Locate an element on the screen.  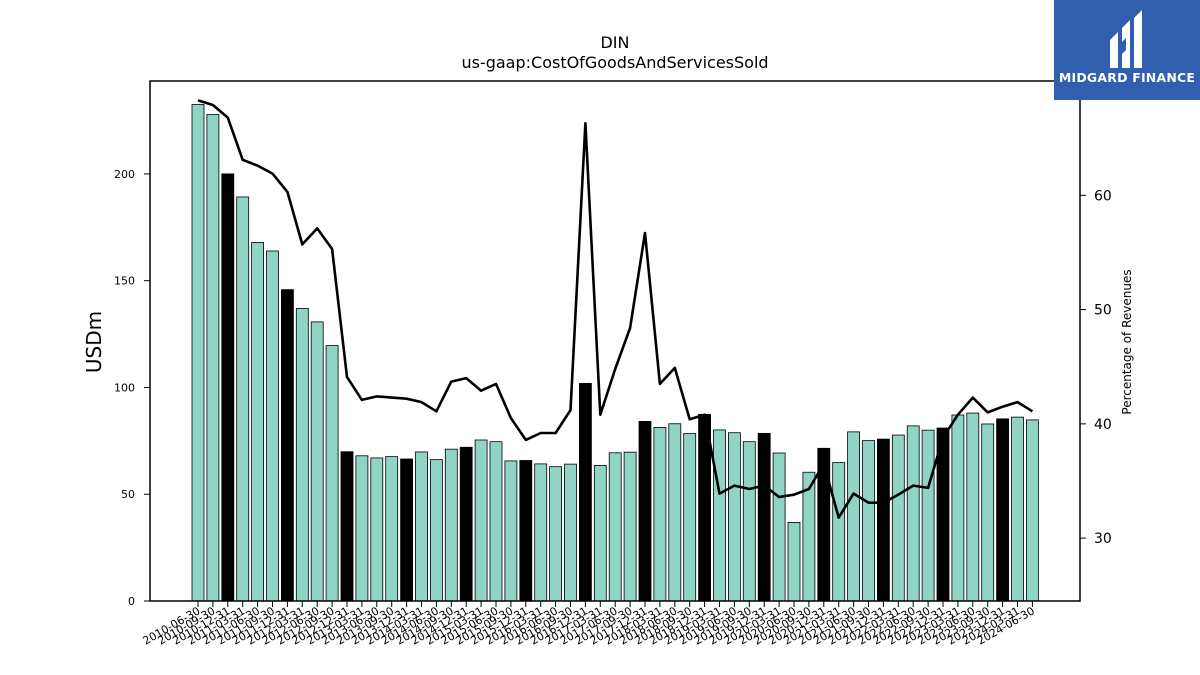
y-tick-label: 150 is located at coordinates (124, 281).